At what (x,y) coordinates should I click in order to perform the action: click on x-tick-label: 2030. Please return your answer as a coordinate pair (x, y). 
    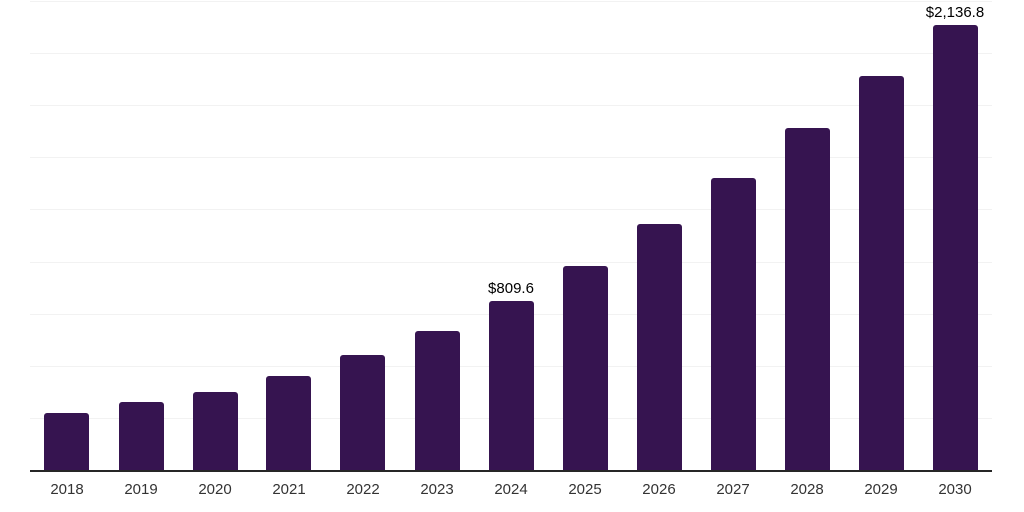
    Looking at the image, I should click on (955, 489).